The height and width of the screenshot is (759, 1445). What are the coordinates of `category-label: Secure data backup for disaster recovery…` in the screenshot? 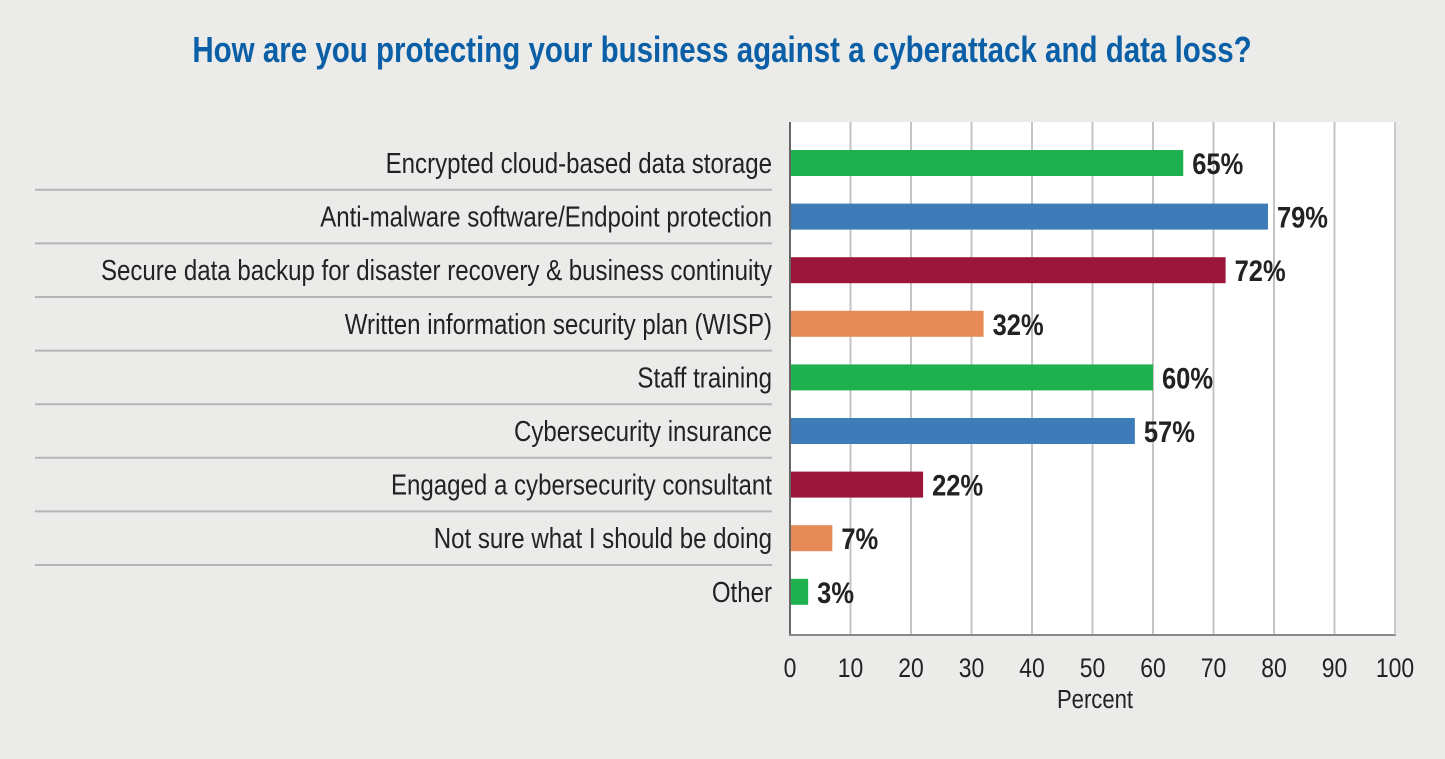 It's located at (437, 270).